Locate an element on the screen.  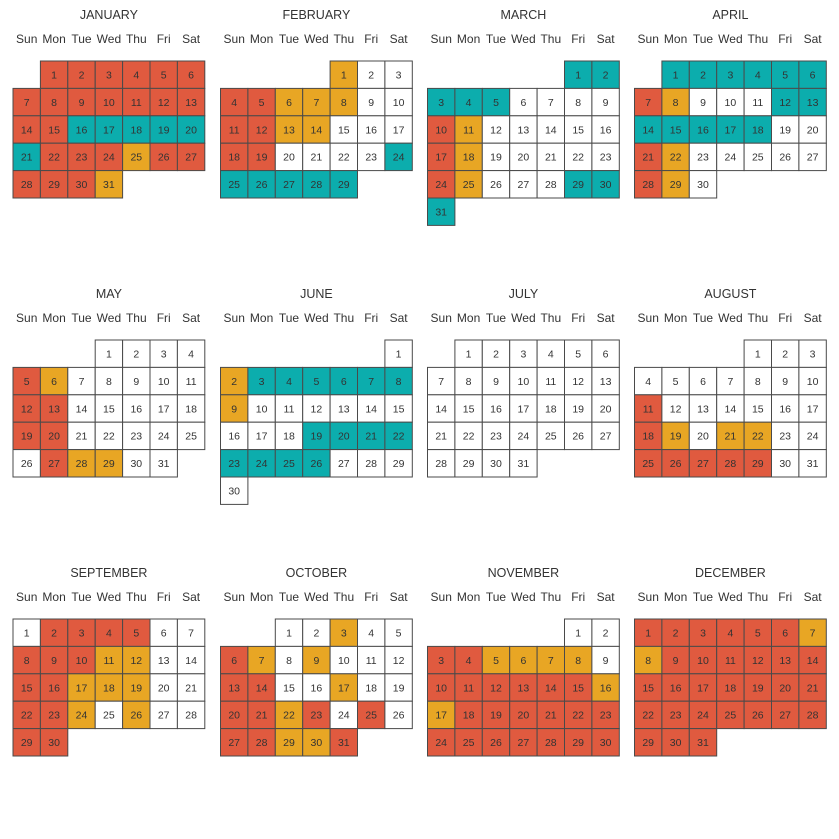
day-number: 21 is located at coordinates (317, 158).